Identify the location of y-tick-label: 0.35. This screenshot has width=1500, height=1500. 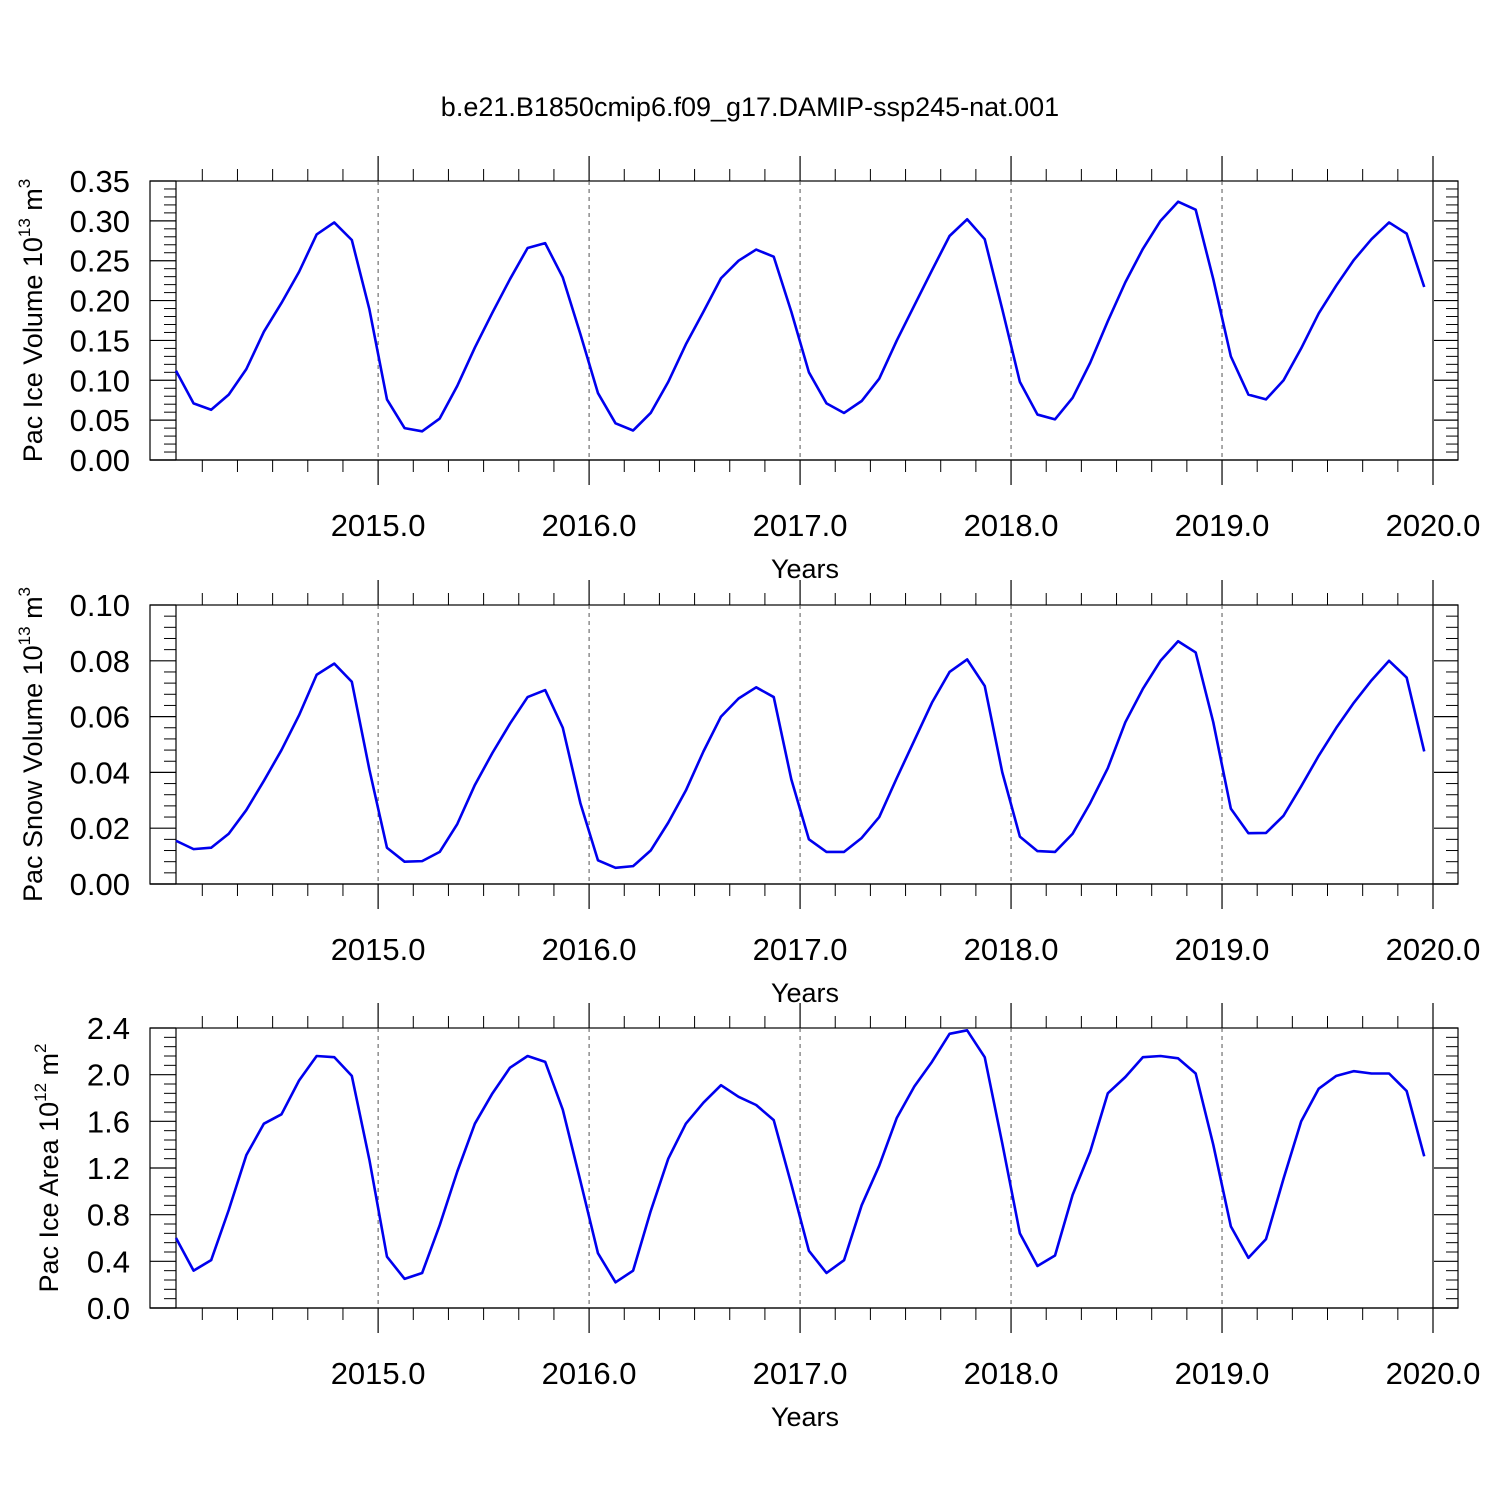
(100, 181).